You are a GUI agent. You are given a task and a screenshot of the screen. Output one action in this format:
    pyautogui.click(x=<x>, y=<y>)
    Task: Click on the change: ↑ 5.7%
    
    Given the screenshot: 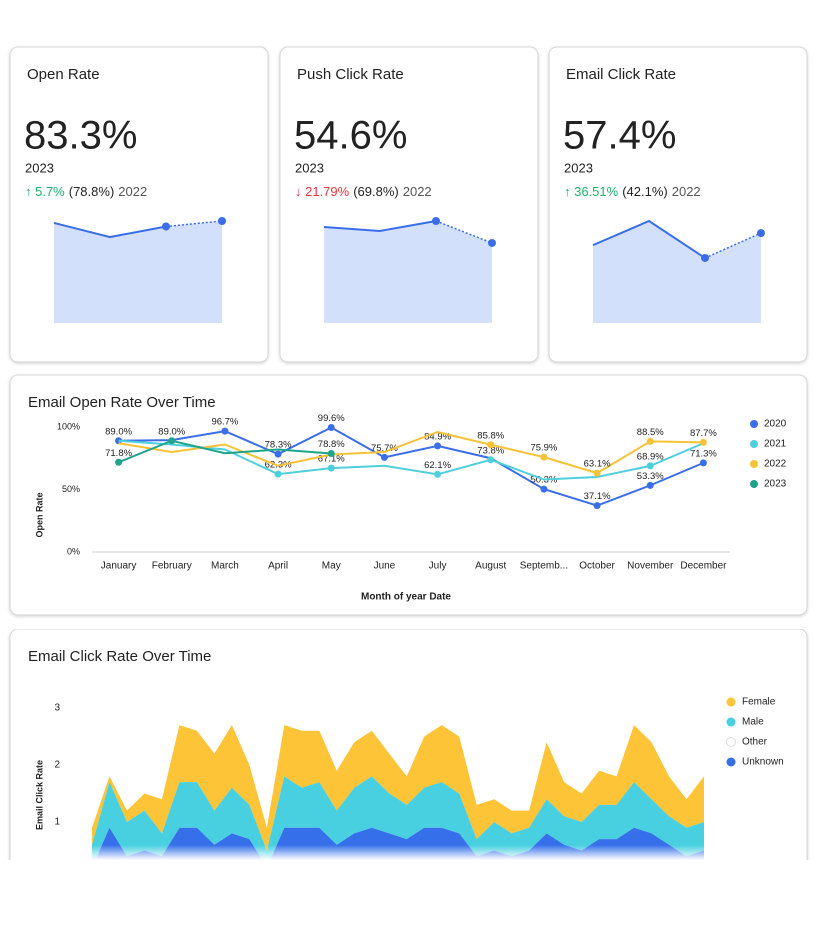 What is the action you would take?
    pyautogui.click(x=45, y=191)
    